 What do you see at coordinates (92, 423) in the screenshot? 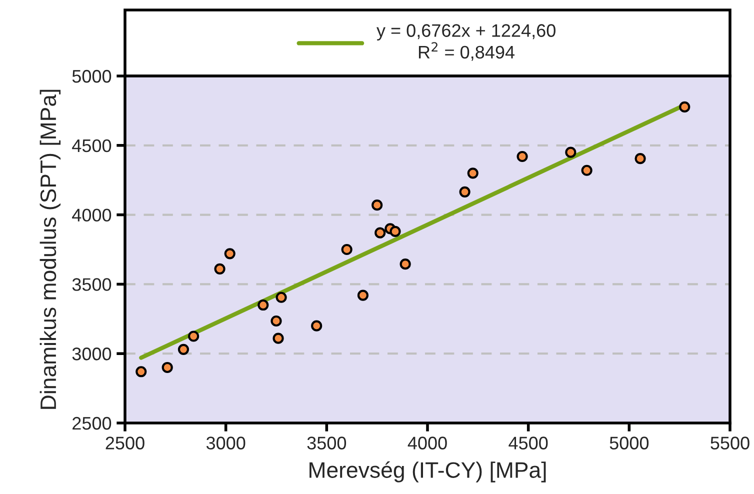
I see `y-tick-label: 2500` at bounding box center [92, 423].